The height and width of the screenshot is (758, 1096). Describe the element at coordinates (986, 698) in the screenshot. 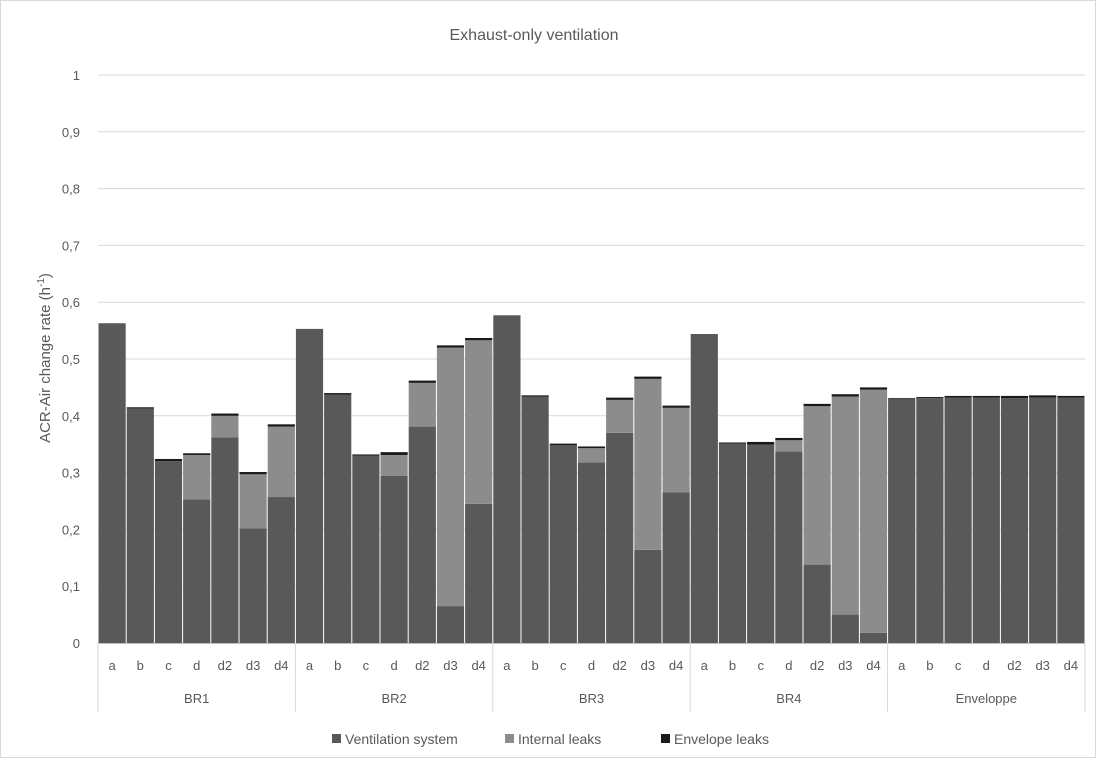

I see `group-label: Enveloppe` at that location.